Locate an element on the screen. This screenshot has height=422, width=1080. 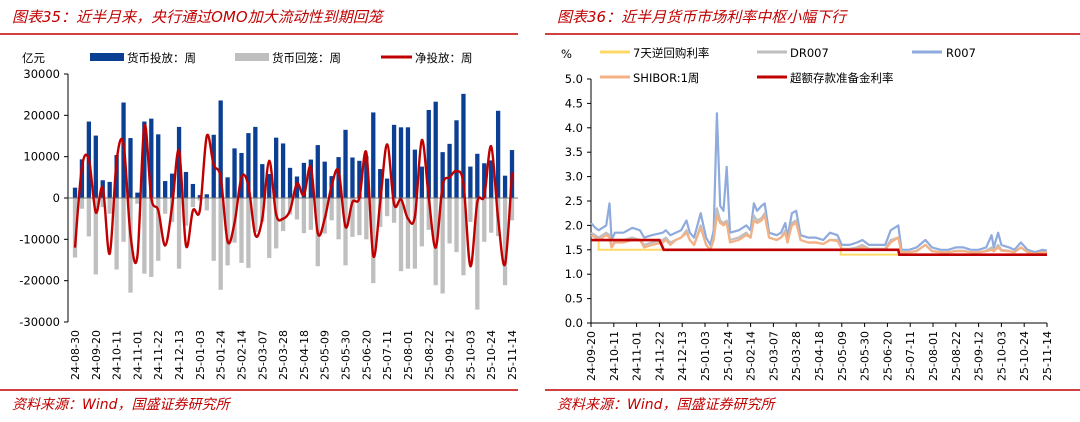
y-tick-label: 0.0 is located at coordinates (574, 323).